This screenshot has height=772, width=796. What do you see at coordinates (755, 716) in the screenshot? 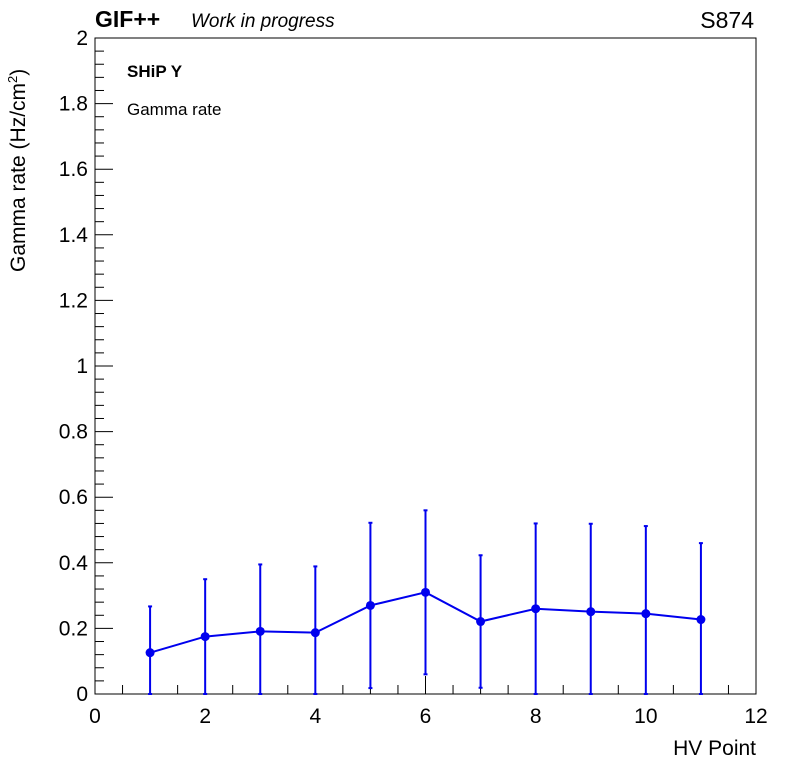
I see `x-tick-label: 12` at bounding box center [755, 716].